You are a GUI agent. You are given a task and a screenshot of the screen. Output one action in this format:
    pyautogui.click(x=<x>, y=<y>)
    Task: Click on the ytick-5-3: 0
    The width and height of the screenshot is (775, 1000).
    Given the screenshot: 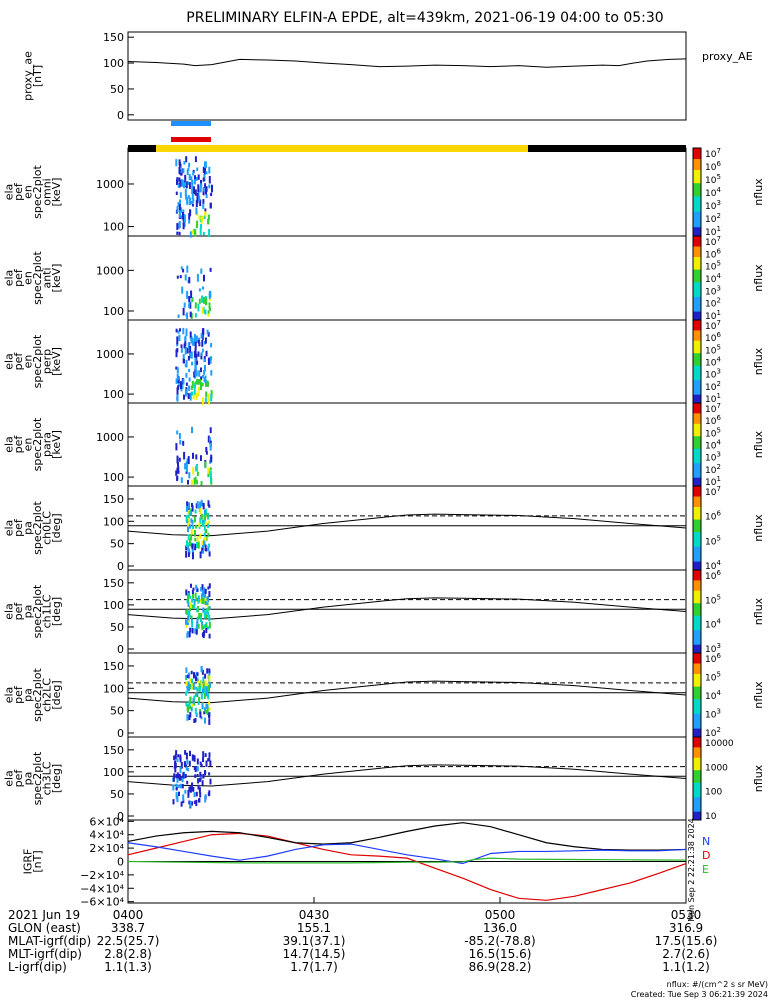 What is the action you would take?
    pyautogui.click(x=120, y=566)
    